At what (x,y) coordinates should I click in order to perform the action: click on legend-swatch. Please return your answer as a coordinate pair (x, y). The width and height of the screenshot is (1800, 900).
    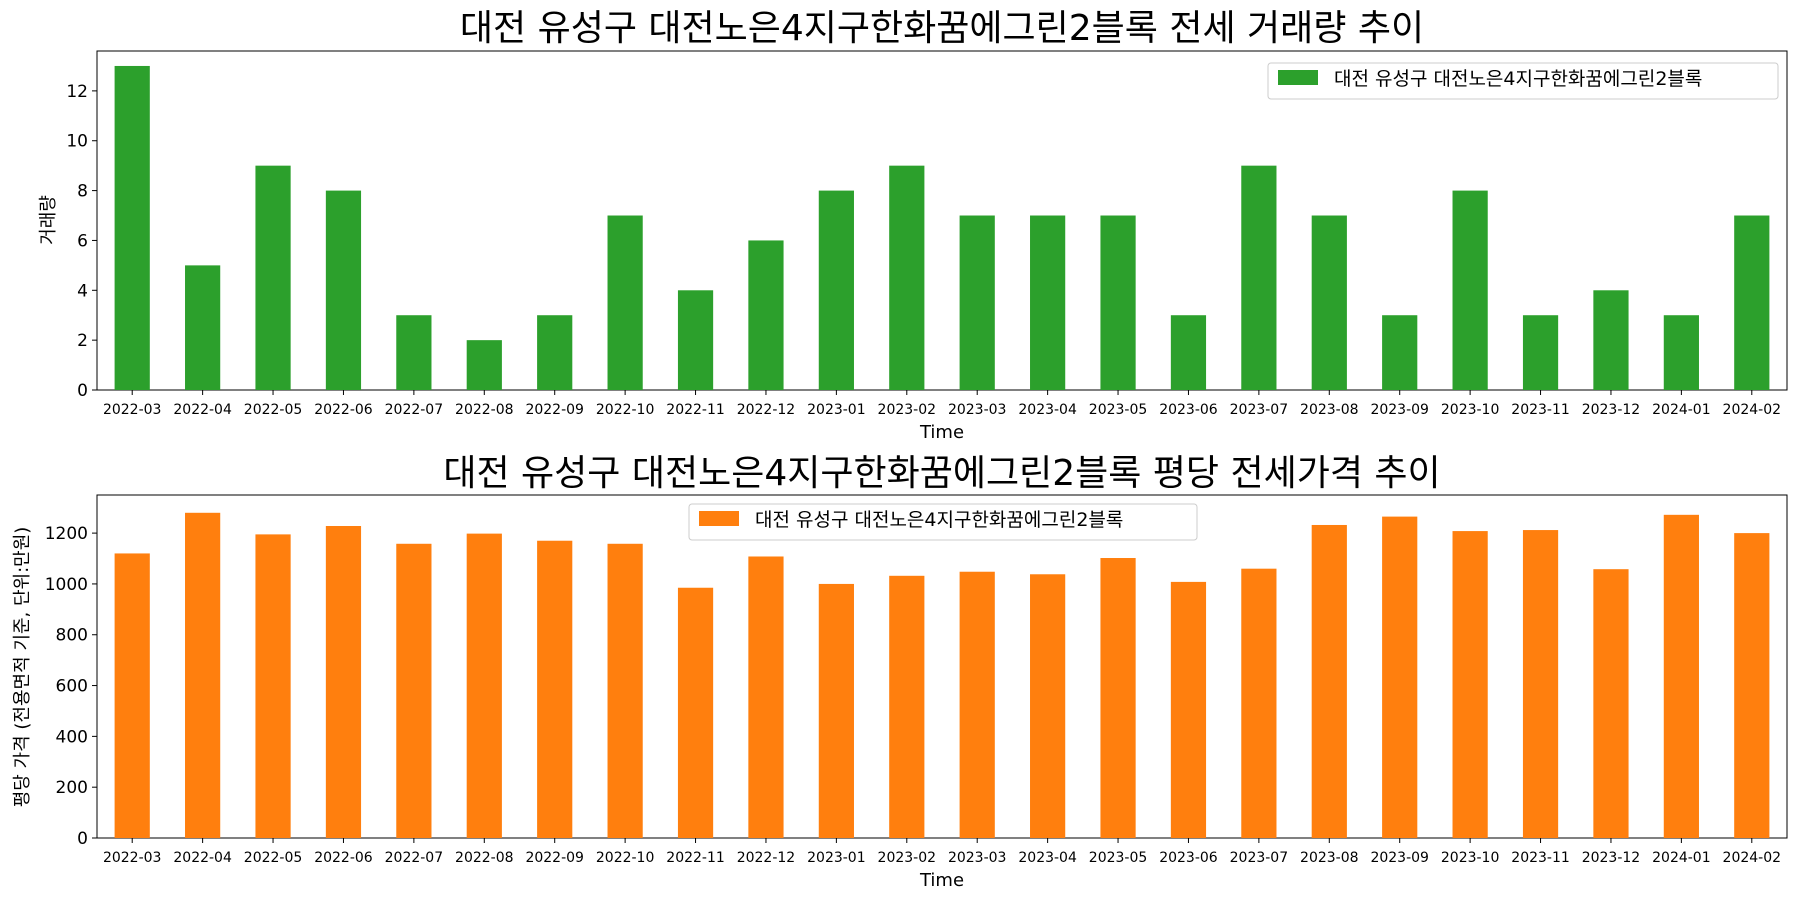
    Looking at the image, I should click on (1298, 77).